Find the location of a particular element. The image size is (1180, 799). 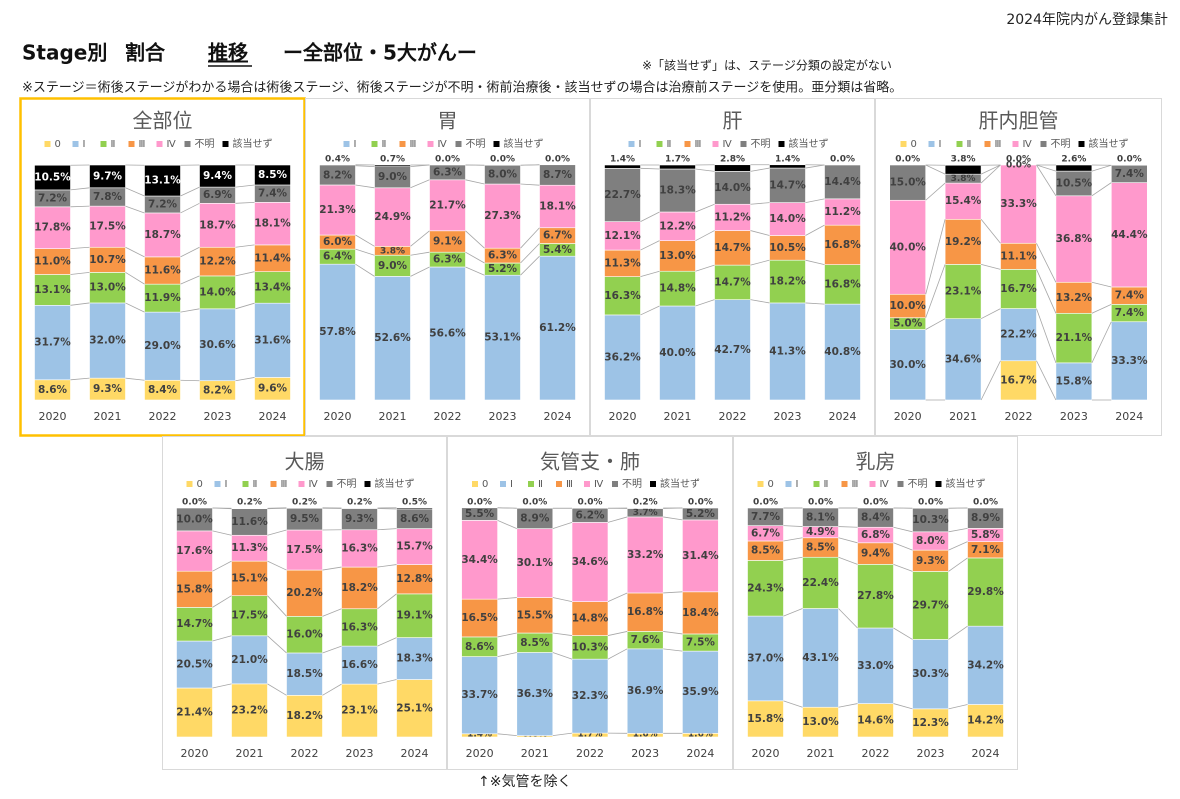

chart-title: 肝内胆管 is located at coordinates (1019, 121).